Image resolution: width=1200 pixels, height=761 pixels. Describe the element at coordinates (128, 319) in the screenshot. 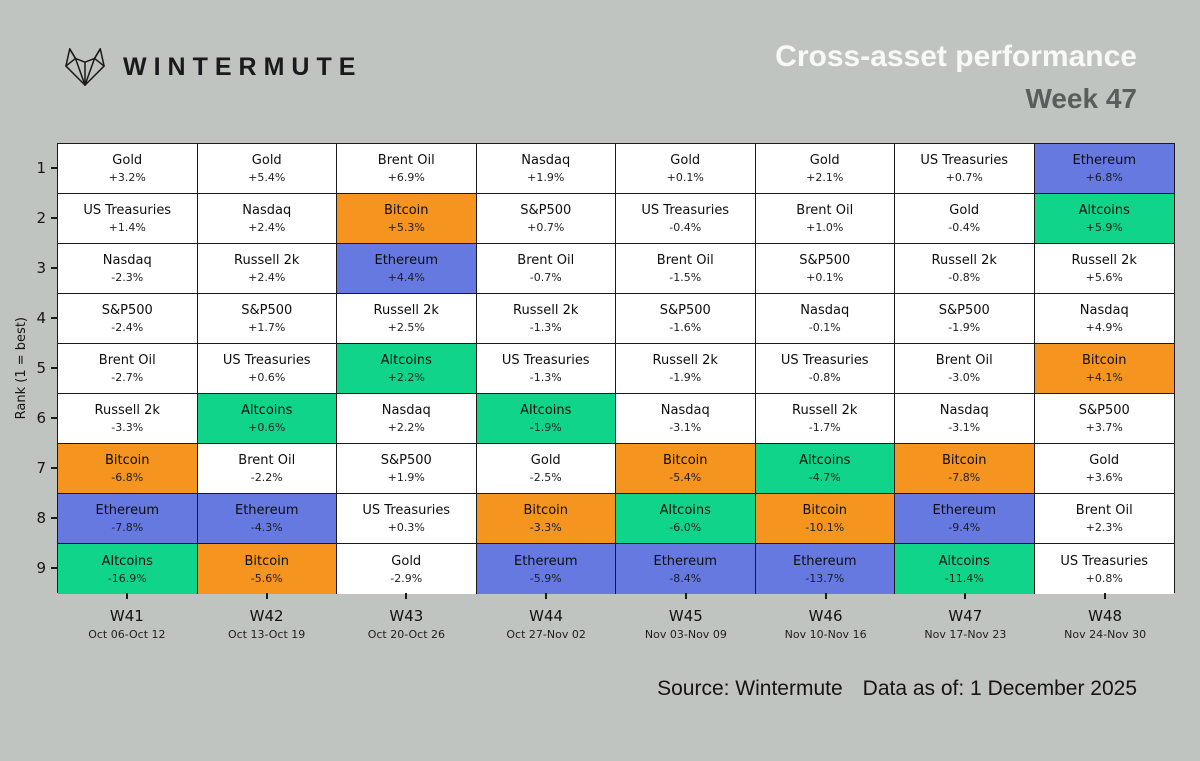

I see `grid-cell: S&P500 -2.4%` at that location.